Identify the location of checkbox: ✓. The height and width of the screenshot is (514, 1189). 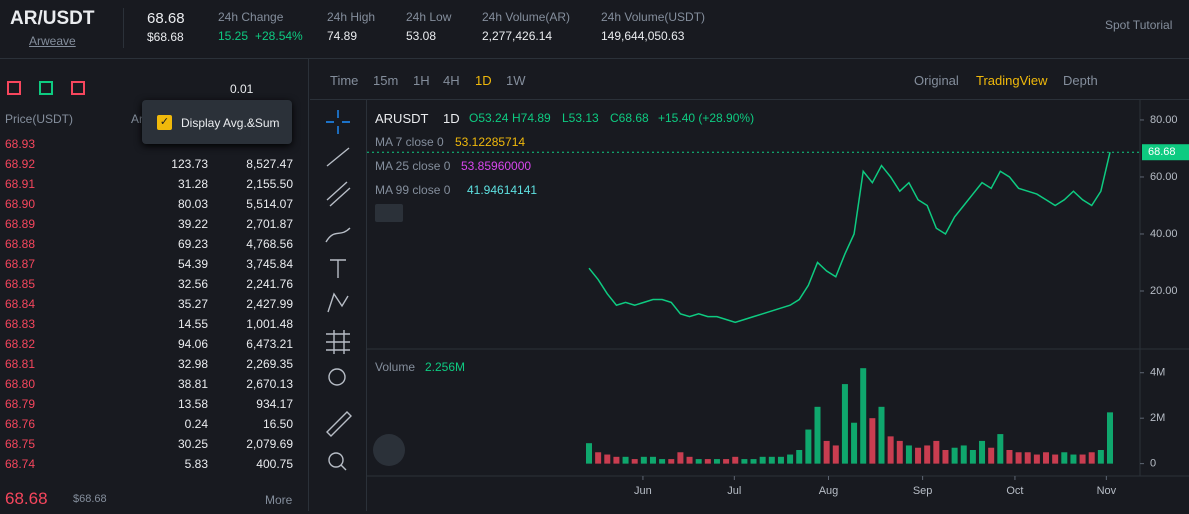
(164, 122).